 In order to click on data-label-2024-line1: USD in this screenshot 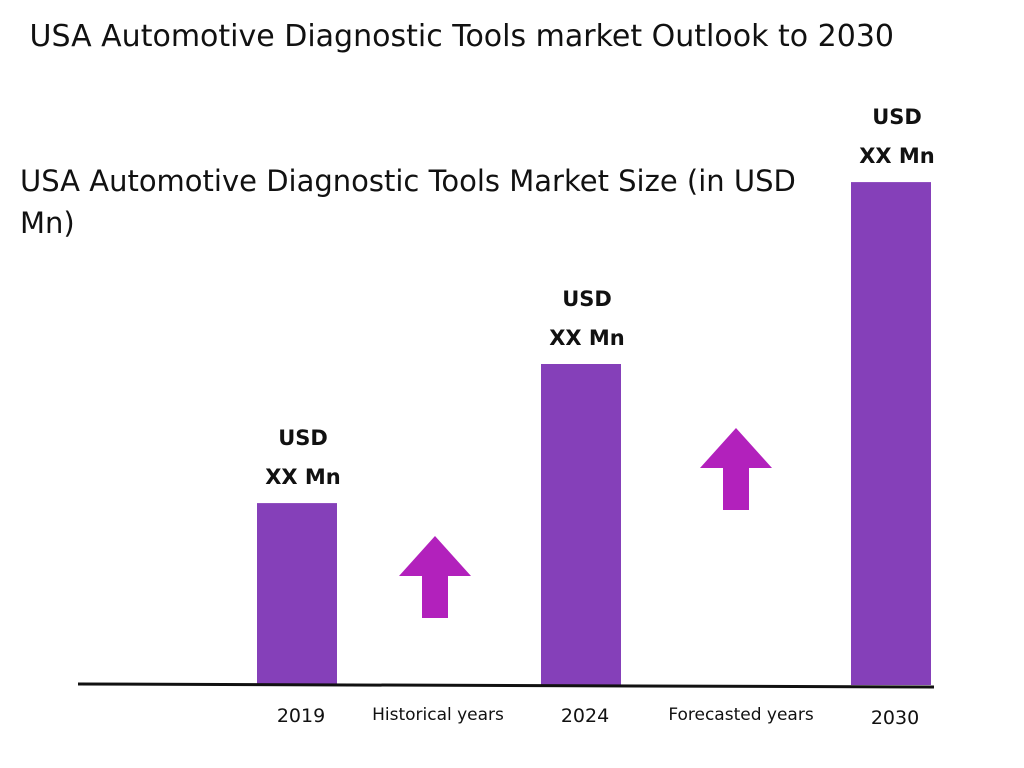, I will do `click(587, 299)`.